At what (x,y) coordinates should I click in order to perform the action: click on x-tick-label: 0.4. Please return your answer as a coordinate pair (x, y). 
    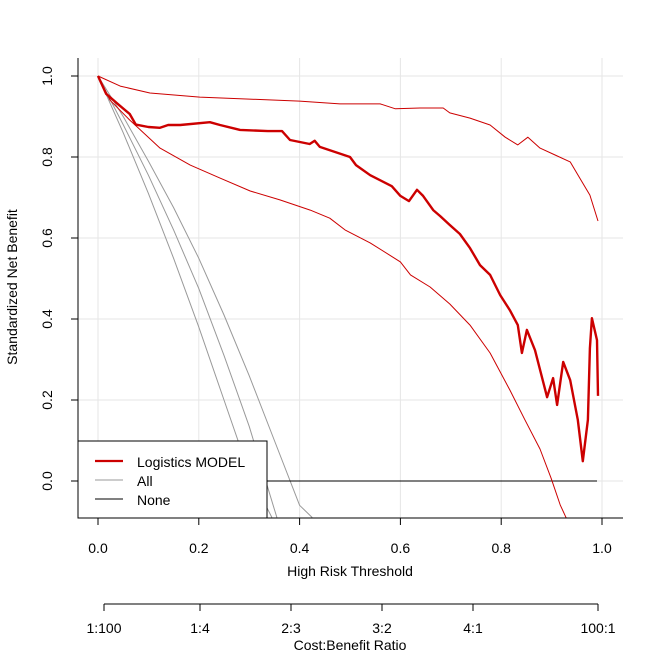
    Looking at the image, I should click on (300, 548).